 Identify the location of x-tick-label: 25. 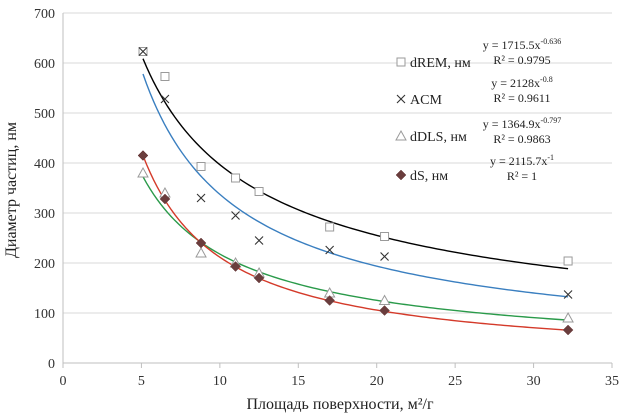
(455, 381).